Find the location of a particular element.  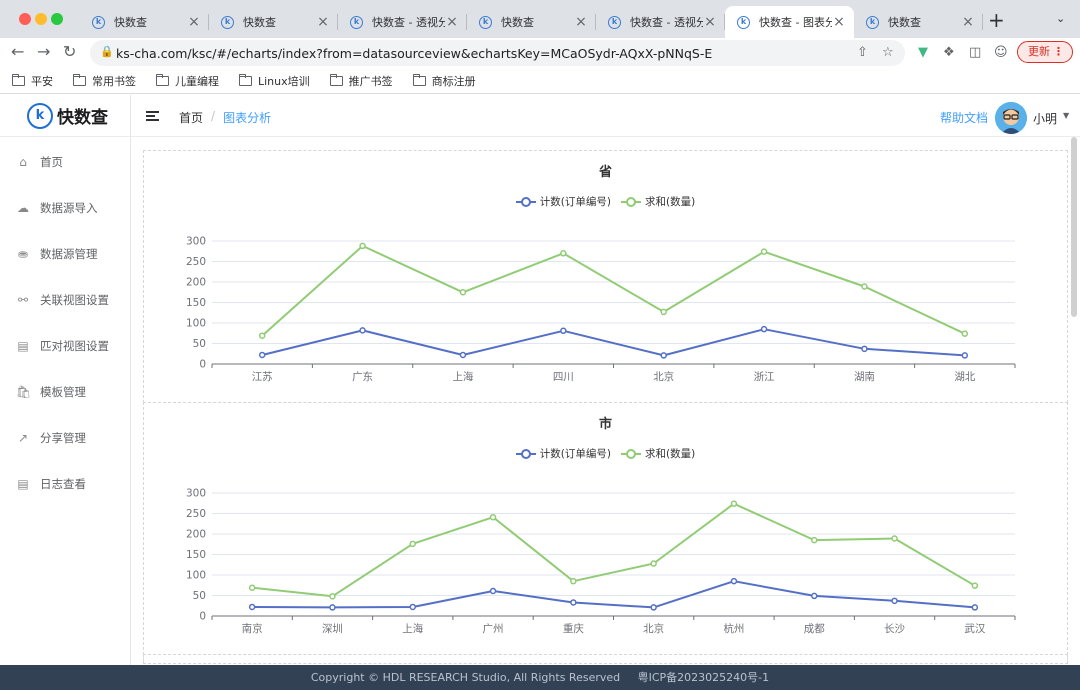

sidebar-item-0: ⌂ 首页 is located at coordinates (65, 162).